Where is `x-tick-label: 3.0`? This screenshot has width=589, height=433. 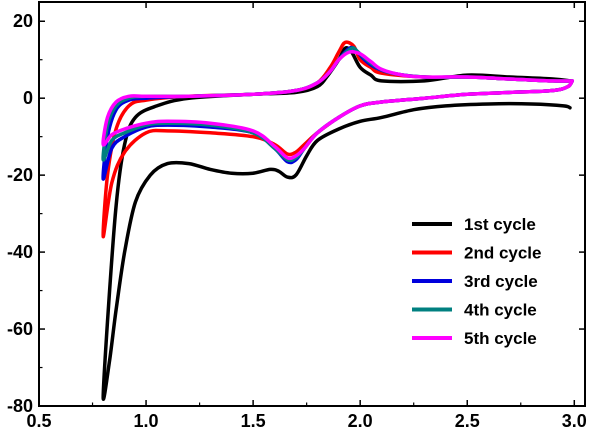
x-tick-label: 3.0 is located at coordinates (574, 421).